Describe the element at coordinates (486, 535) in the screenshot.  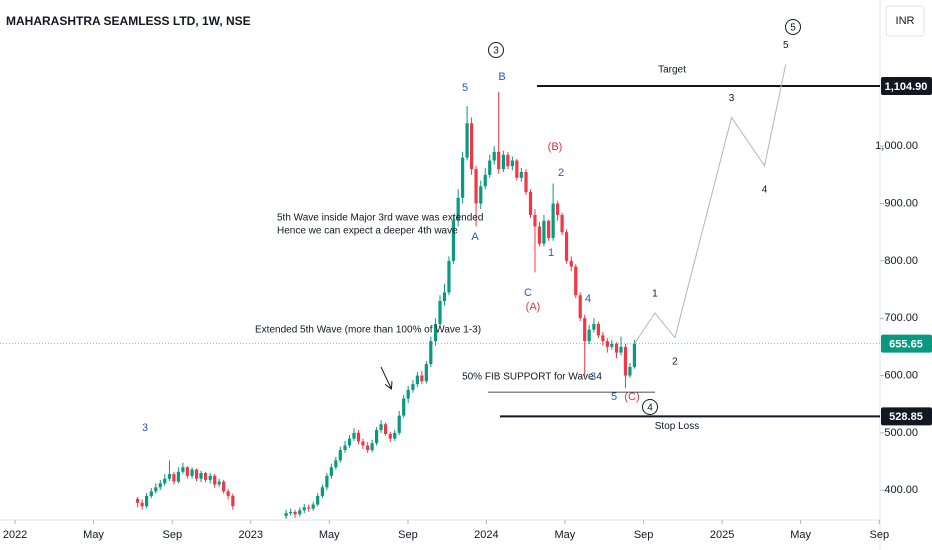
I see `x-tick-label: 2024` at that location.